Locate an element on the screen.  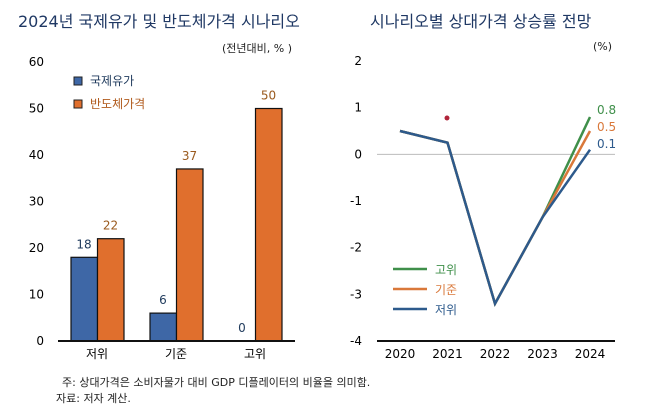
legend-label: 고위 is located at coordinates (446, 270).